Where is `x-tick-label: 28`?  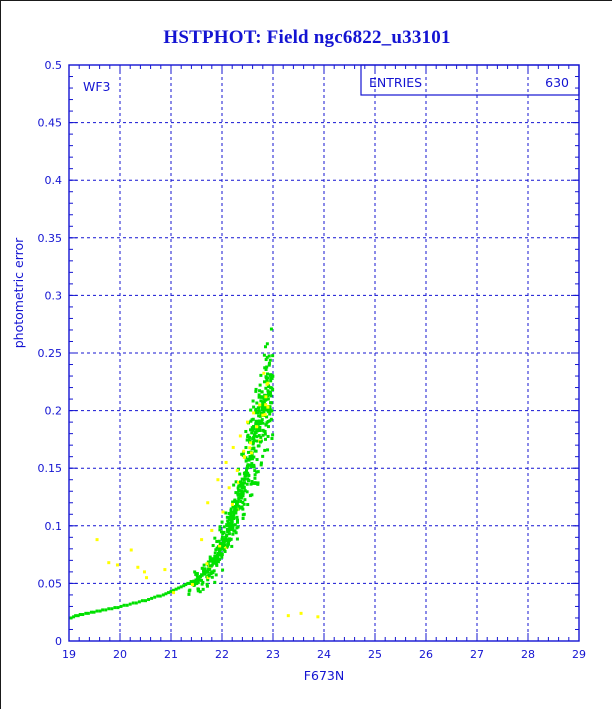
x-tick-label: 28 is located at coordinates (528, 654).